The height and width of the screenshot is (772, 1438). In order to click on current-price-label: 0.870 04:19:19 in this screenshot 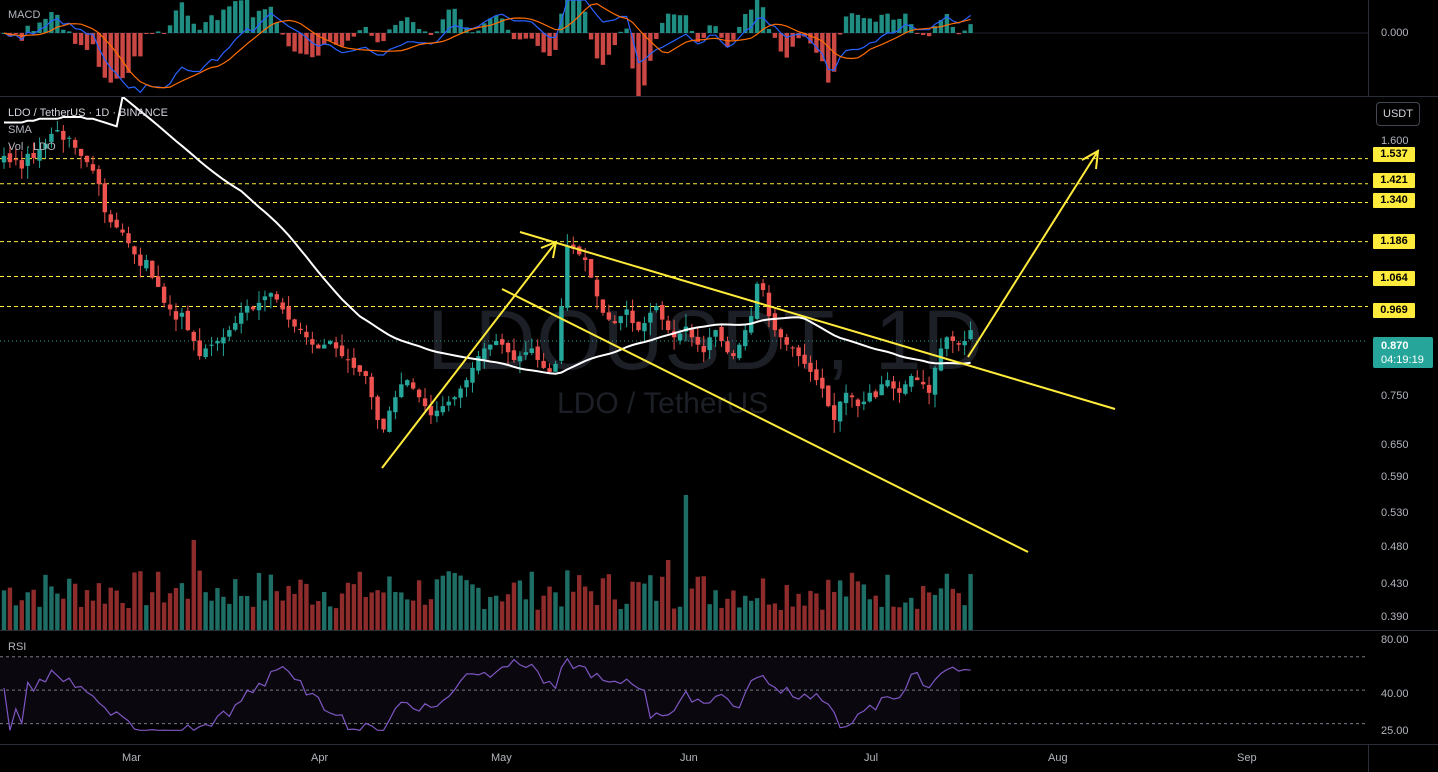, I will do `click(1403, 352)`.